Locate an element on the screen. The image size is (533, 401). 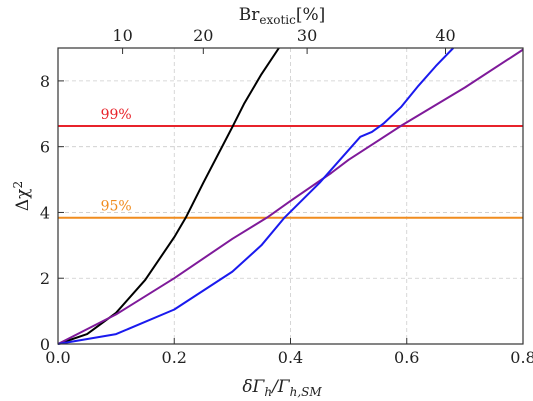
x-tick-label: 0.2 is located at coordinates (174, 357).